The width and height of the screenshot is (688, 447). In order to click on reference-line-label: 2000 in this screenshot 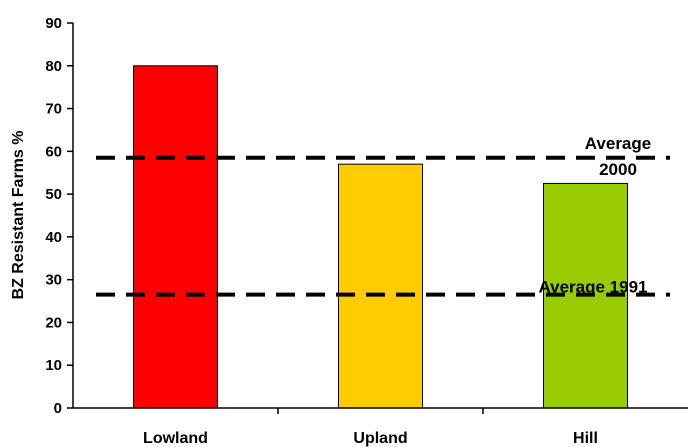, I will do `click(618, 169)`.